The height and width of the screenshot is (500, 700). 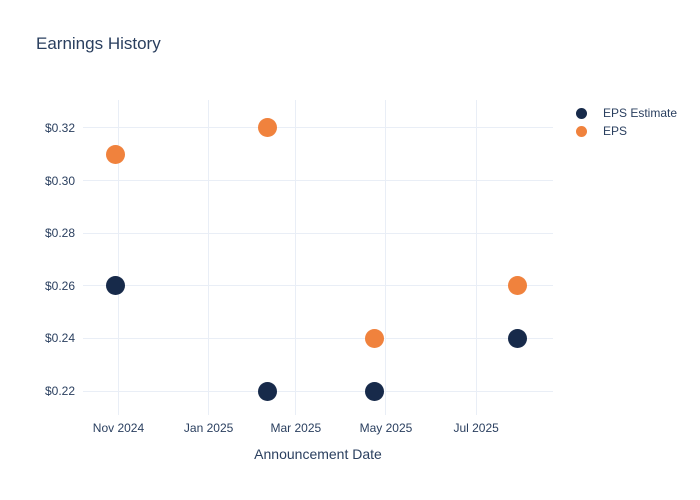 I want to click on y-axis-tick-label: $0.24, so click(x=59, y=338).